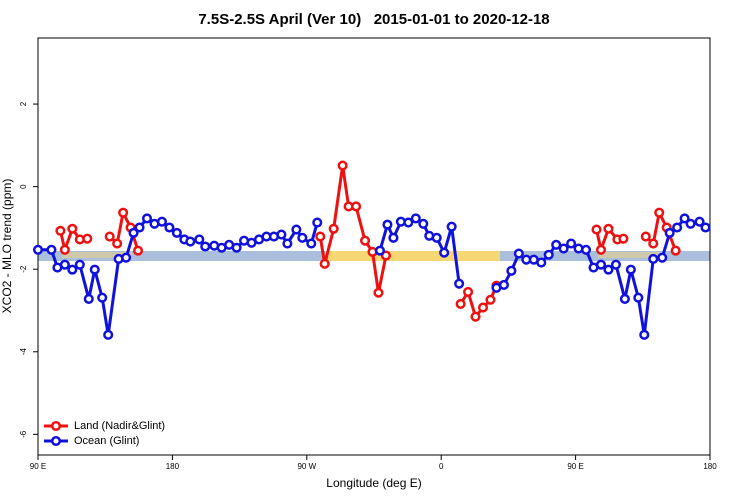 Image resolution: width=750 pixels, height=500 pixels. Describe the element at coordinates (441, 466) in the screenshot. I see `x-tick-label: 0` at that location.